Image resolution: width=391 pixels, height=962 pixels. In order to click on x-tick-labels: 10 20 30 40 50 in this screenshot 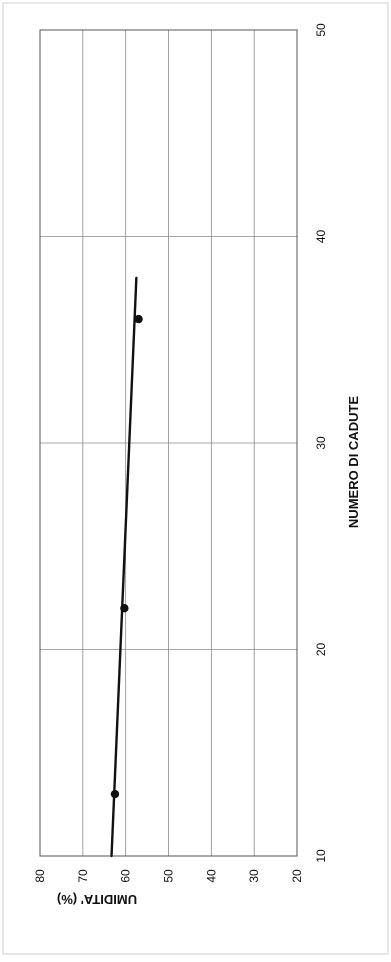, I will do `click(321, 443)`.